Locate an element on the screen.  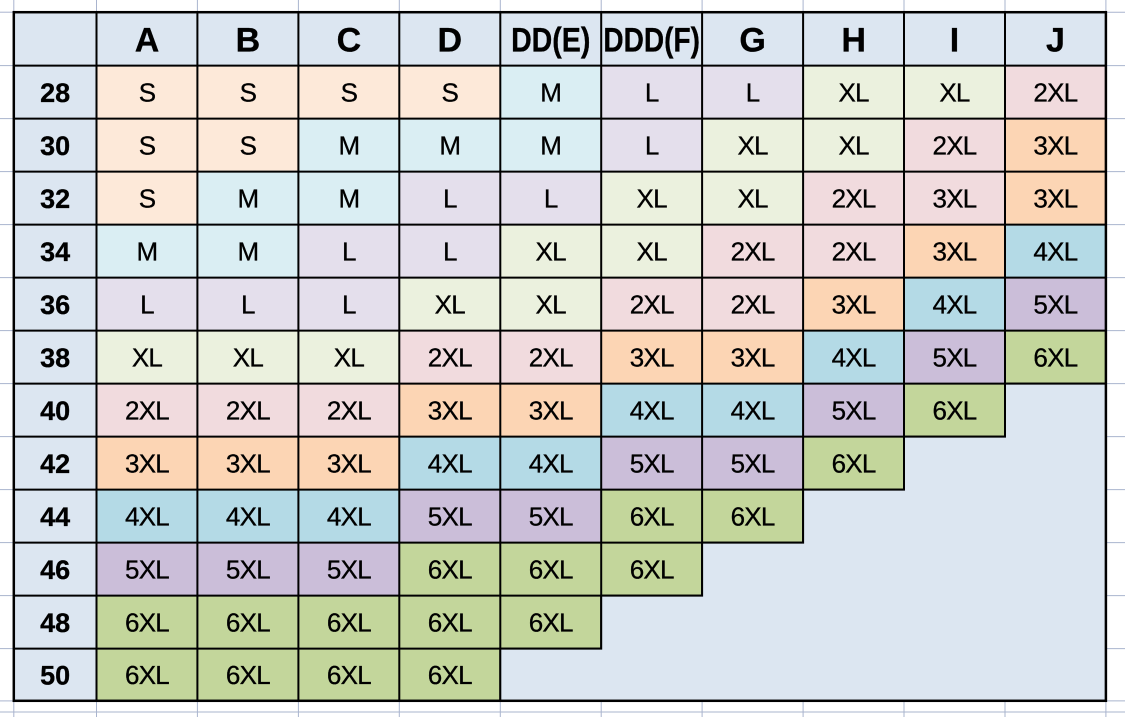
svg-text: DD(E) is located at coordinates (550, 40).